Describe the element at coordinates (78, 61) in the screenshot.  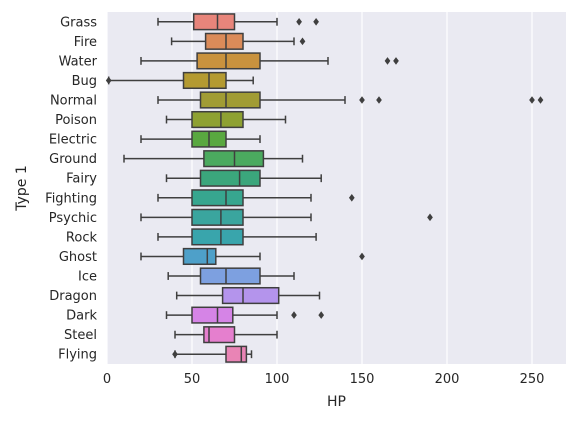
I see `y-tick-label: Water` at that location.